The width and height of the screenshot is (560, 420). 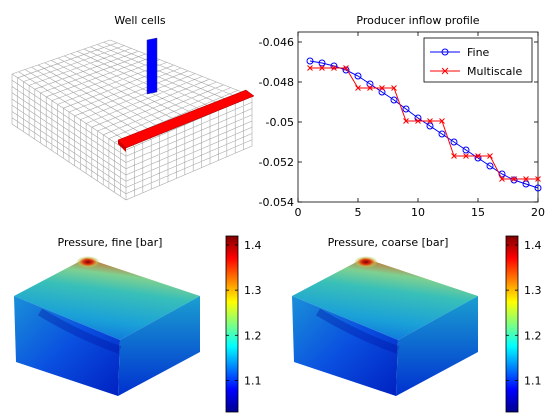 I want to click on pressure-coarse-title: Pressure, coarse [bar], so click(x=388, y=242).